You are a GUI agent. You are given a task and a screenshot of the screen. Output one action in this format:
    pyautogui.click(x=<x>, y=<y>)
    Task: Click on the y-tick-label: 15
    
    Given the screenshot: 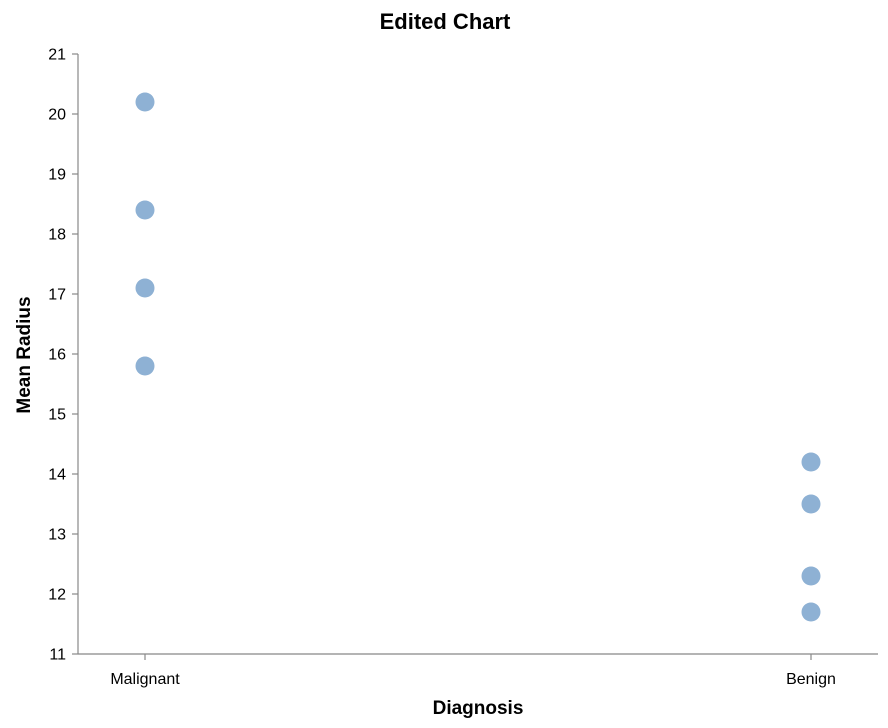 What is the action you would take?
    pyautogui.click(x=57, y=415)
    